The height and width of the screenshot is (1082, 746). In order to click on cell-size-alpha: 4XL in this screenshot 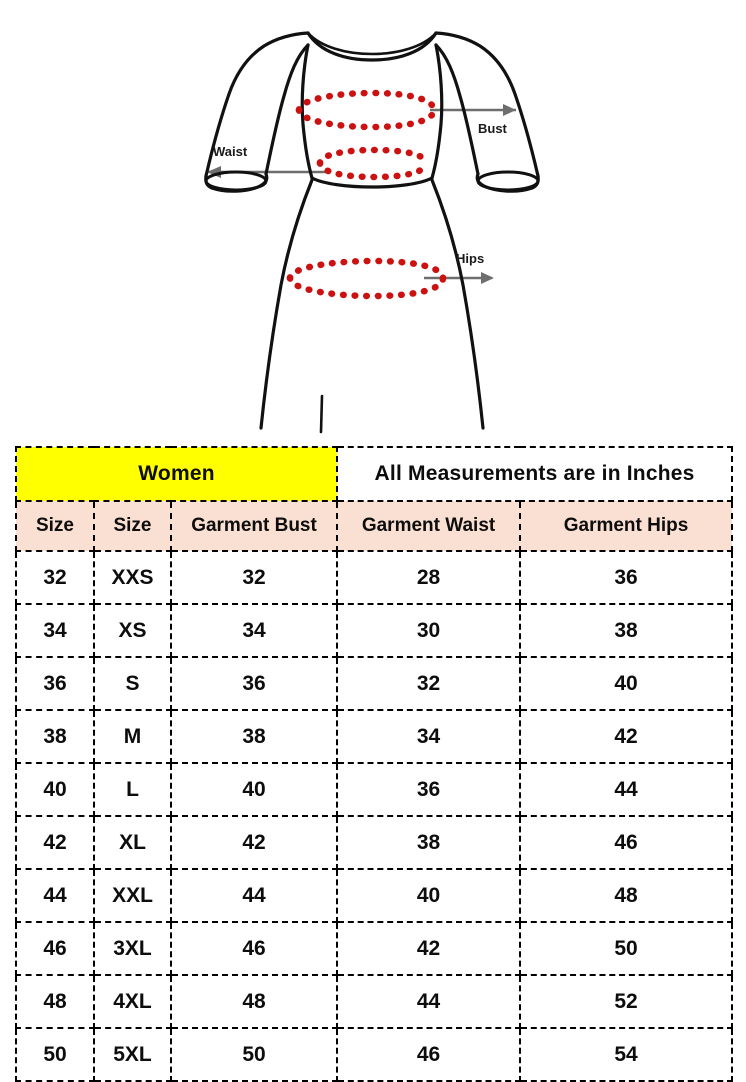, I will do `click(132, 1001)`.